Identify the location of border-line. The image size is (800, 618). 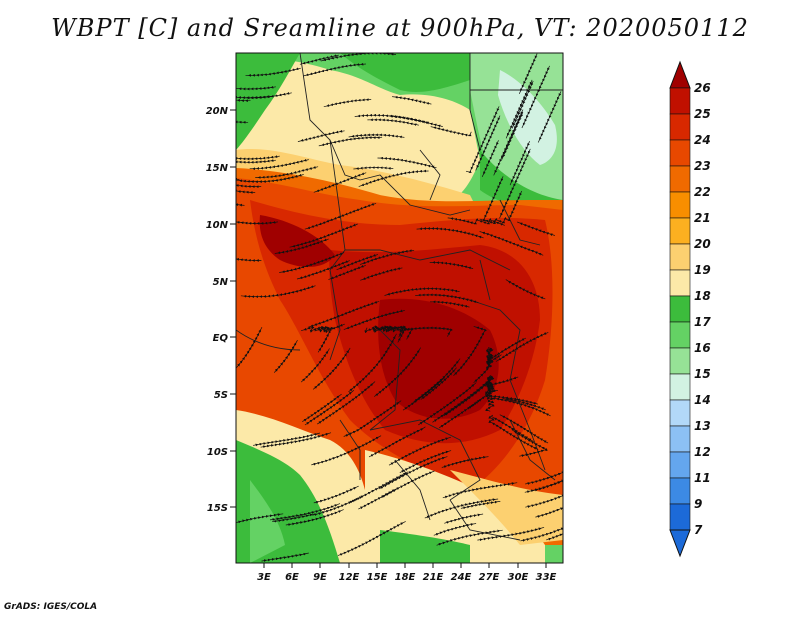
(485, 280).